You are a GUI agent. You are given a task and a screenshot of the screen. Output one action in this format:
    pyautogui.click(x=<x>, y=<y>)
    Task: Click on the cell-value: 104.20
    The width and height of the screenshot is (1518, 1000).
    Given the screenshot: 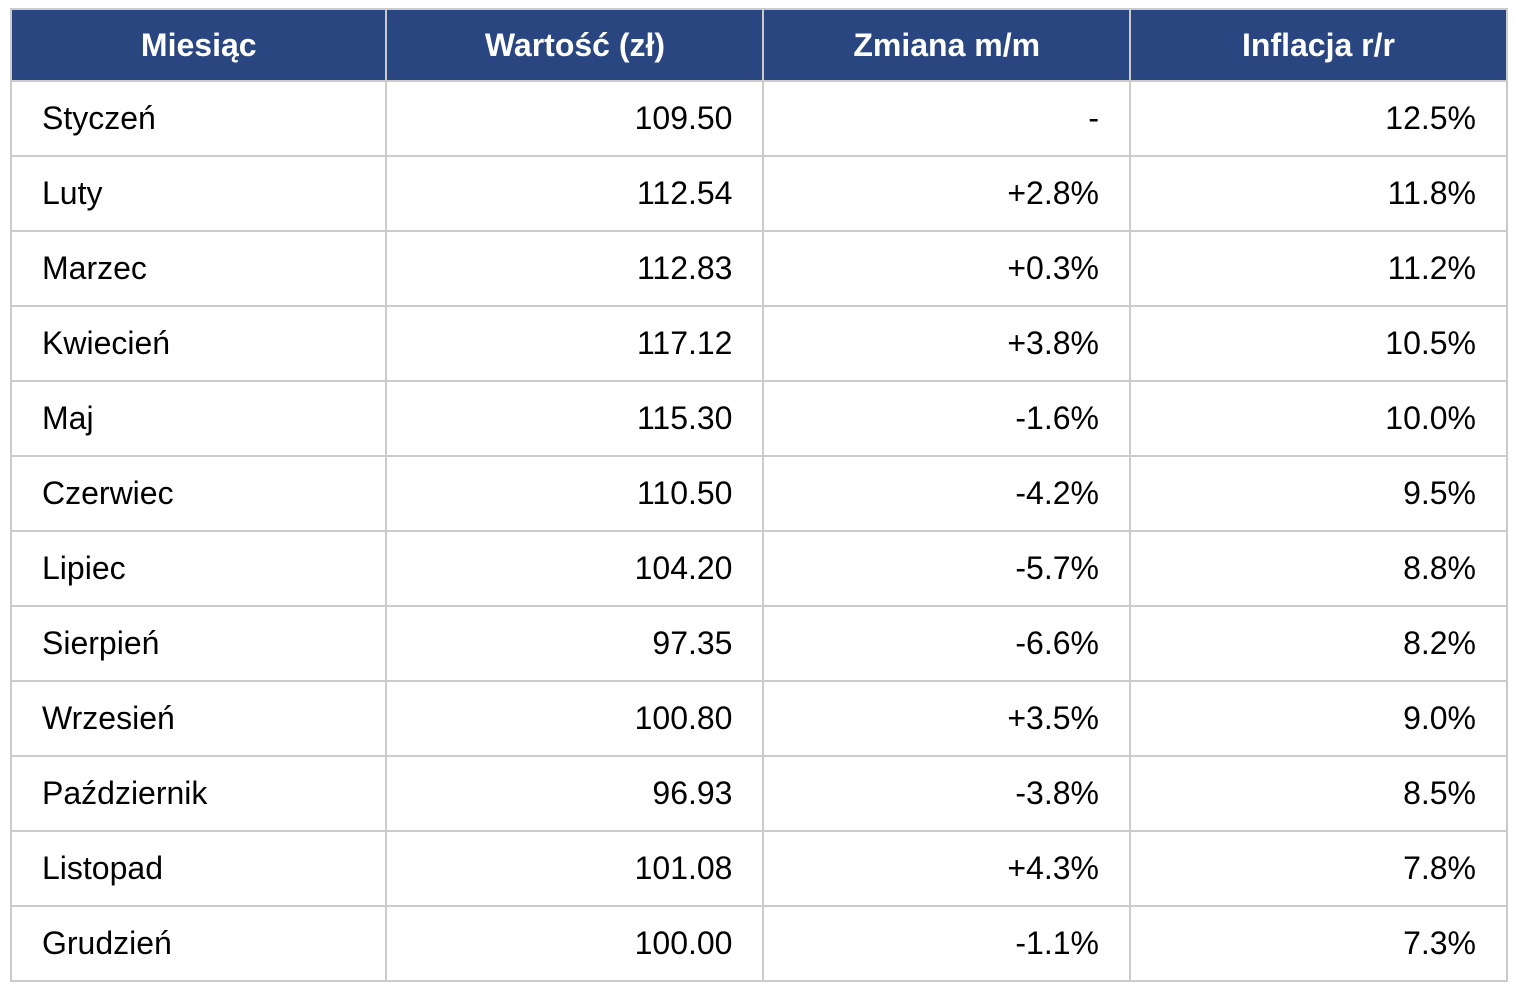 What is the action you would take?
    pyautogui.click(x=575, y=568)
    